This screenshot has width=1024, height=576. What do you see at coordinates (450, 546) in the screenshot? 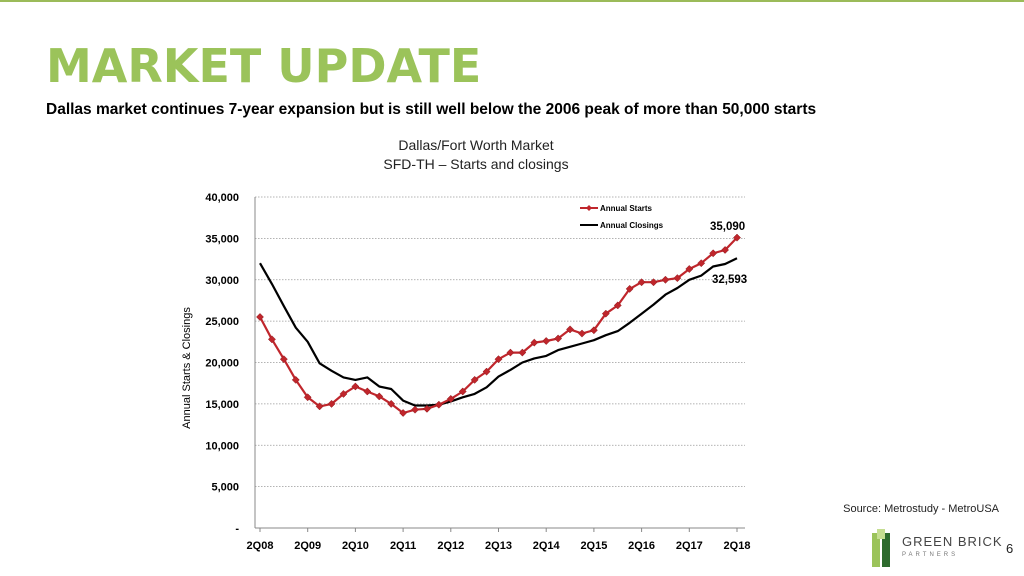
I see `x-tick-label: 2Q12` at bounding box center [450, 546].